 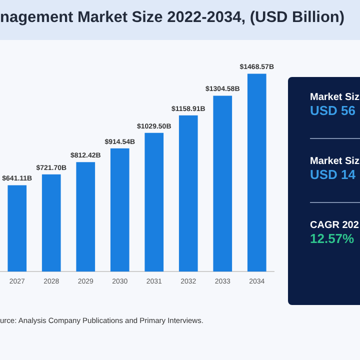 I want to click on text: 12.57%, so click(x=332, y=238).